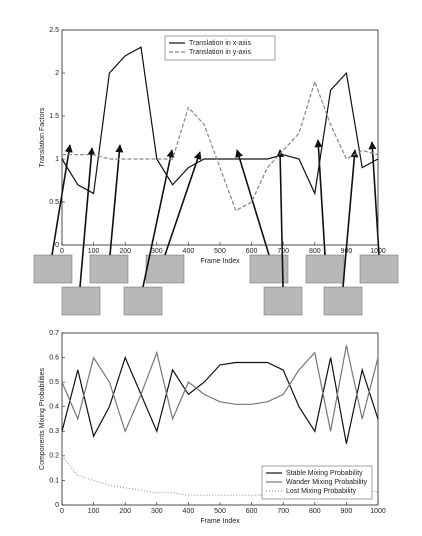 This screenshot has height=536, width=422. I want to click on y-tick-label: 0.1, so click(54, 480).